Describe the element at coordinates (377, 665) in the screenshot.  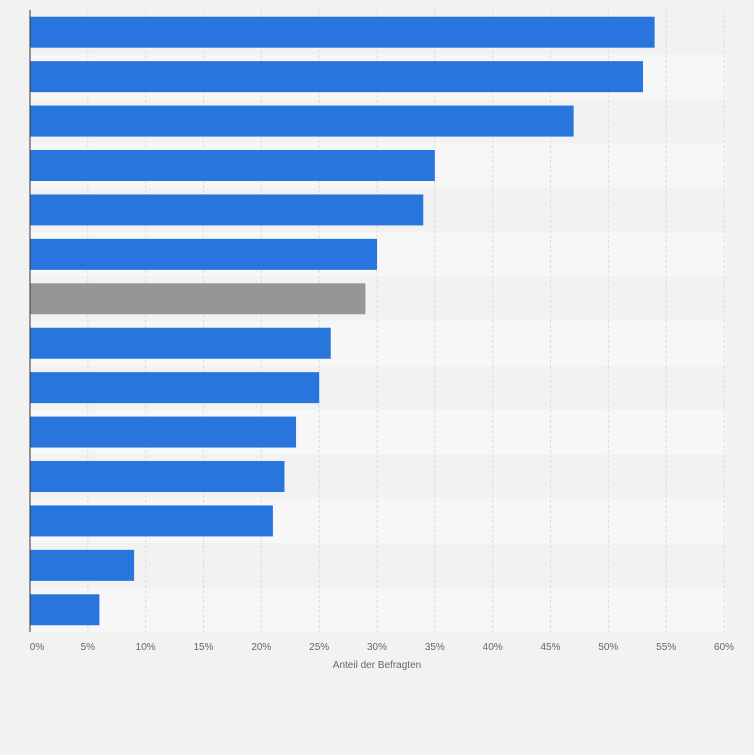
I see `x-axis-title: Anteil der Befragten` at that location.